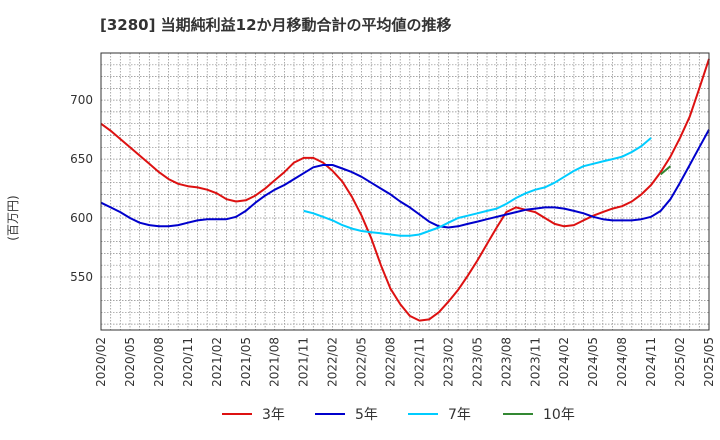 This screenshot has width=720, height=440. I want to click on x-tick-label: 2021/11, so click(304, 362).